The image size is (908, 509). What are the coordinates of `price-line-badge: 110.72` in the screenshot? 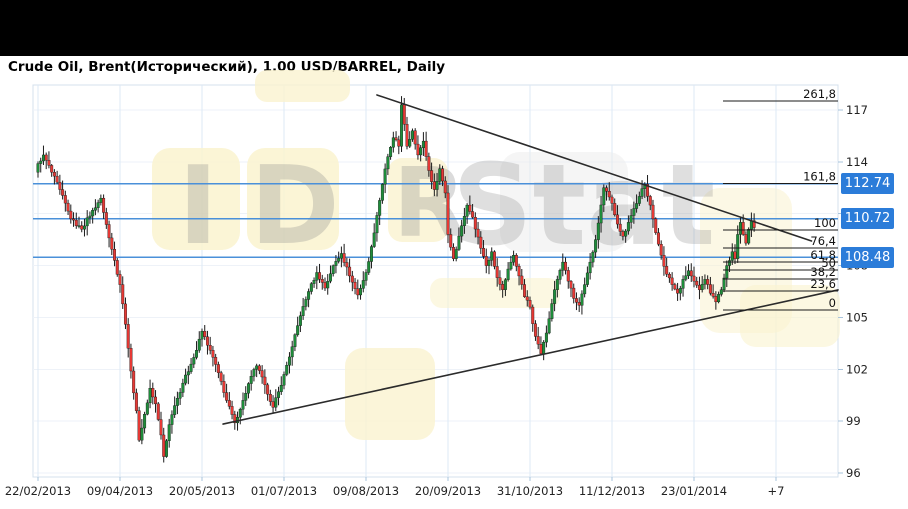 It's located at (867, 219).